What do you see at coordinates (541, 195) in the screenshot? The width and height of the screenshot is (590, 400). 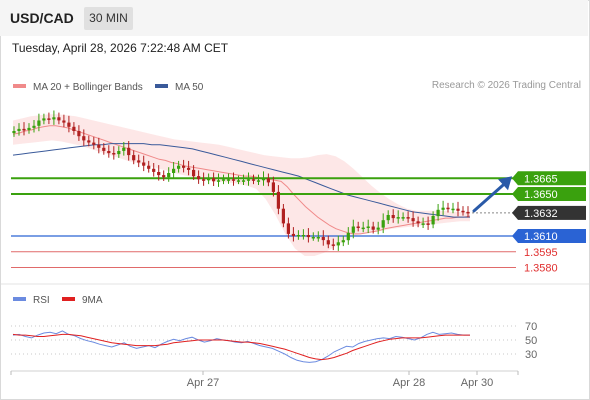 I see `resistance-label-1-3650: 1.3650` at bounding box center [541, 195].